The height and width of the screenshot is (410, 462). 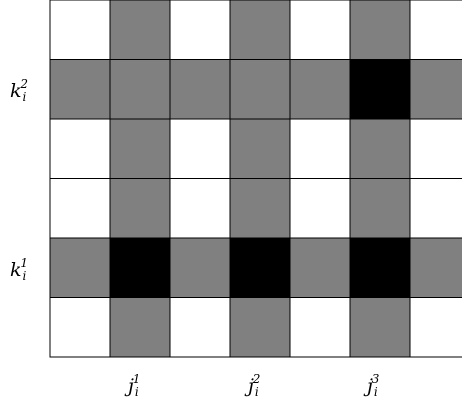 I want to click on grid-cell-black-r4-c3, so click(x=260, y=267).